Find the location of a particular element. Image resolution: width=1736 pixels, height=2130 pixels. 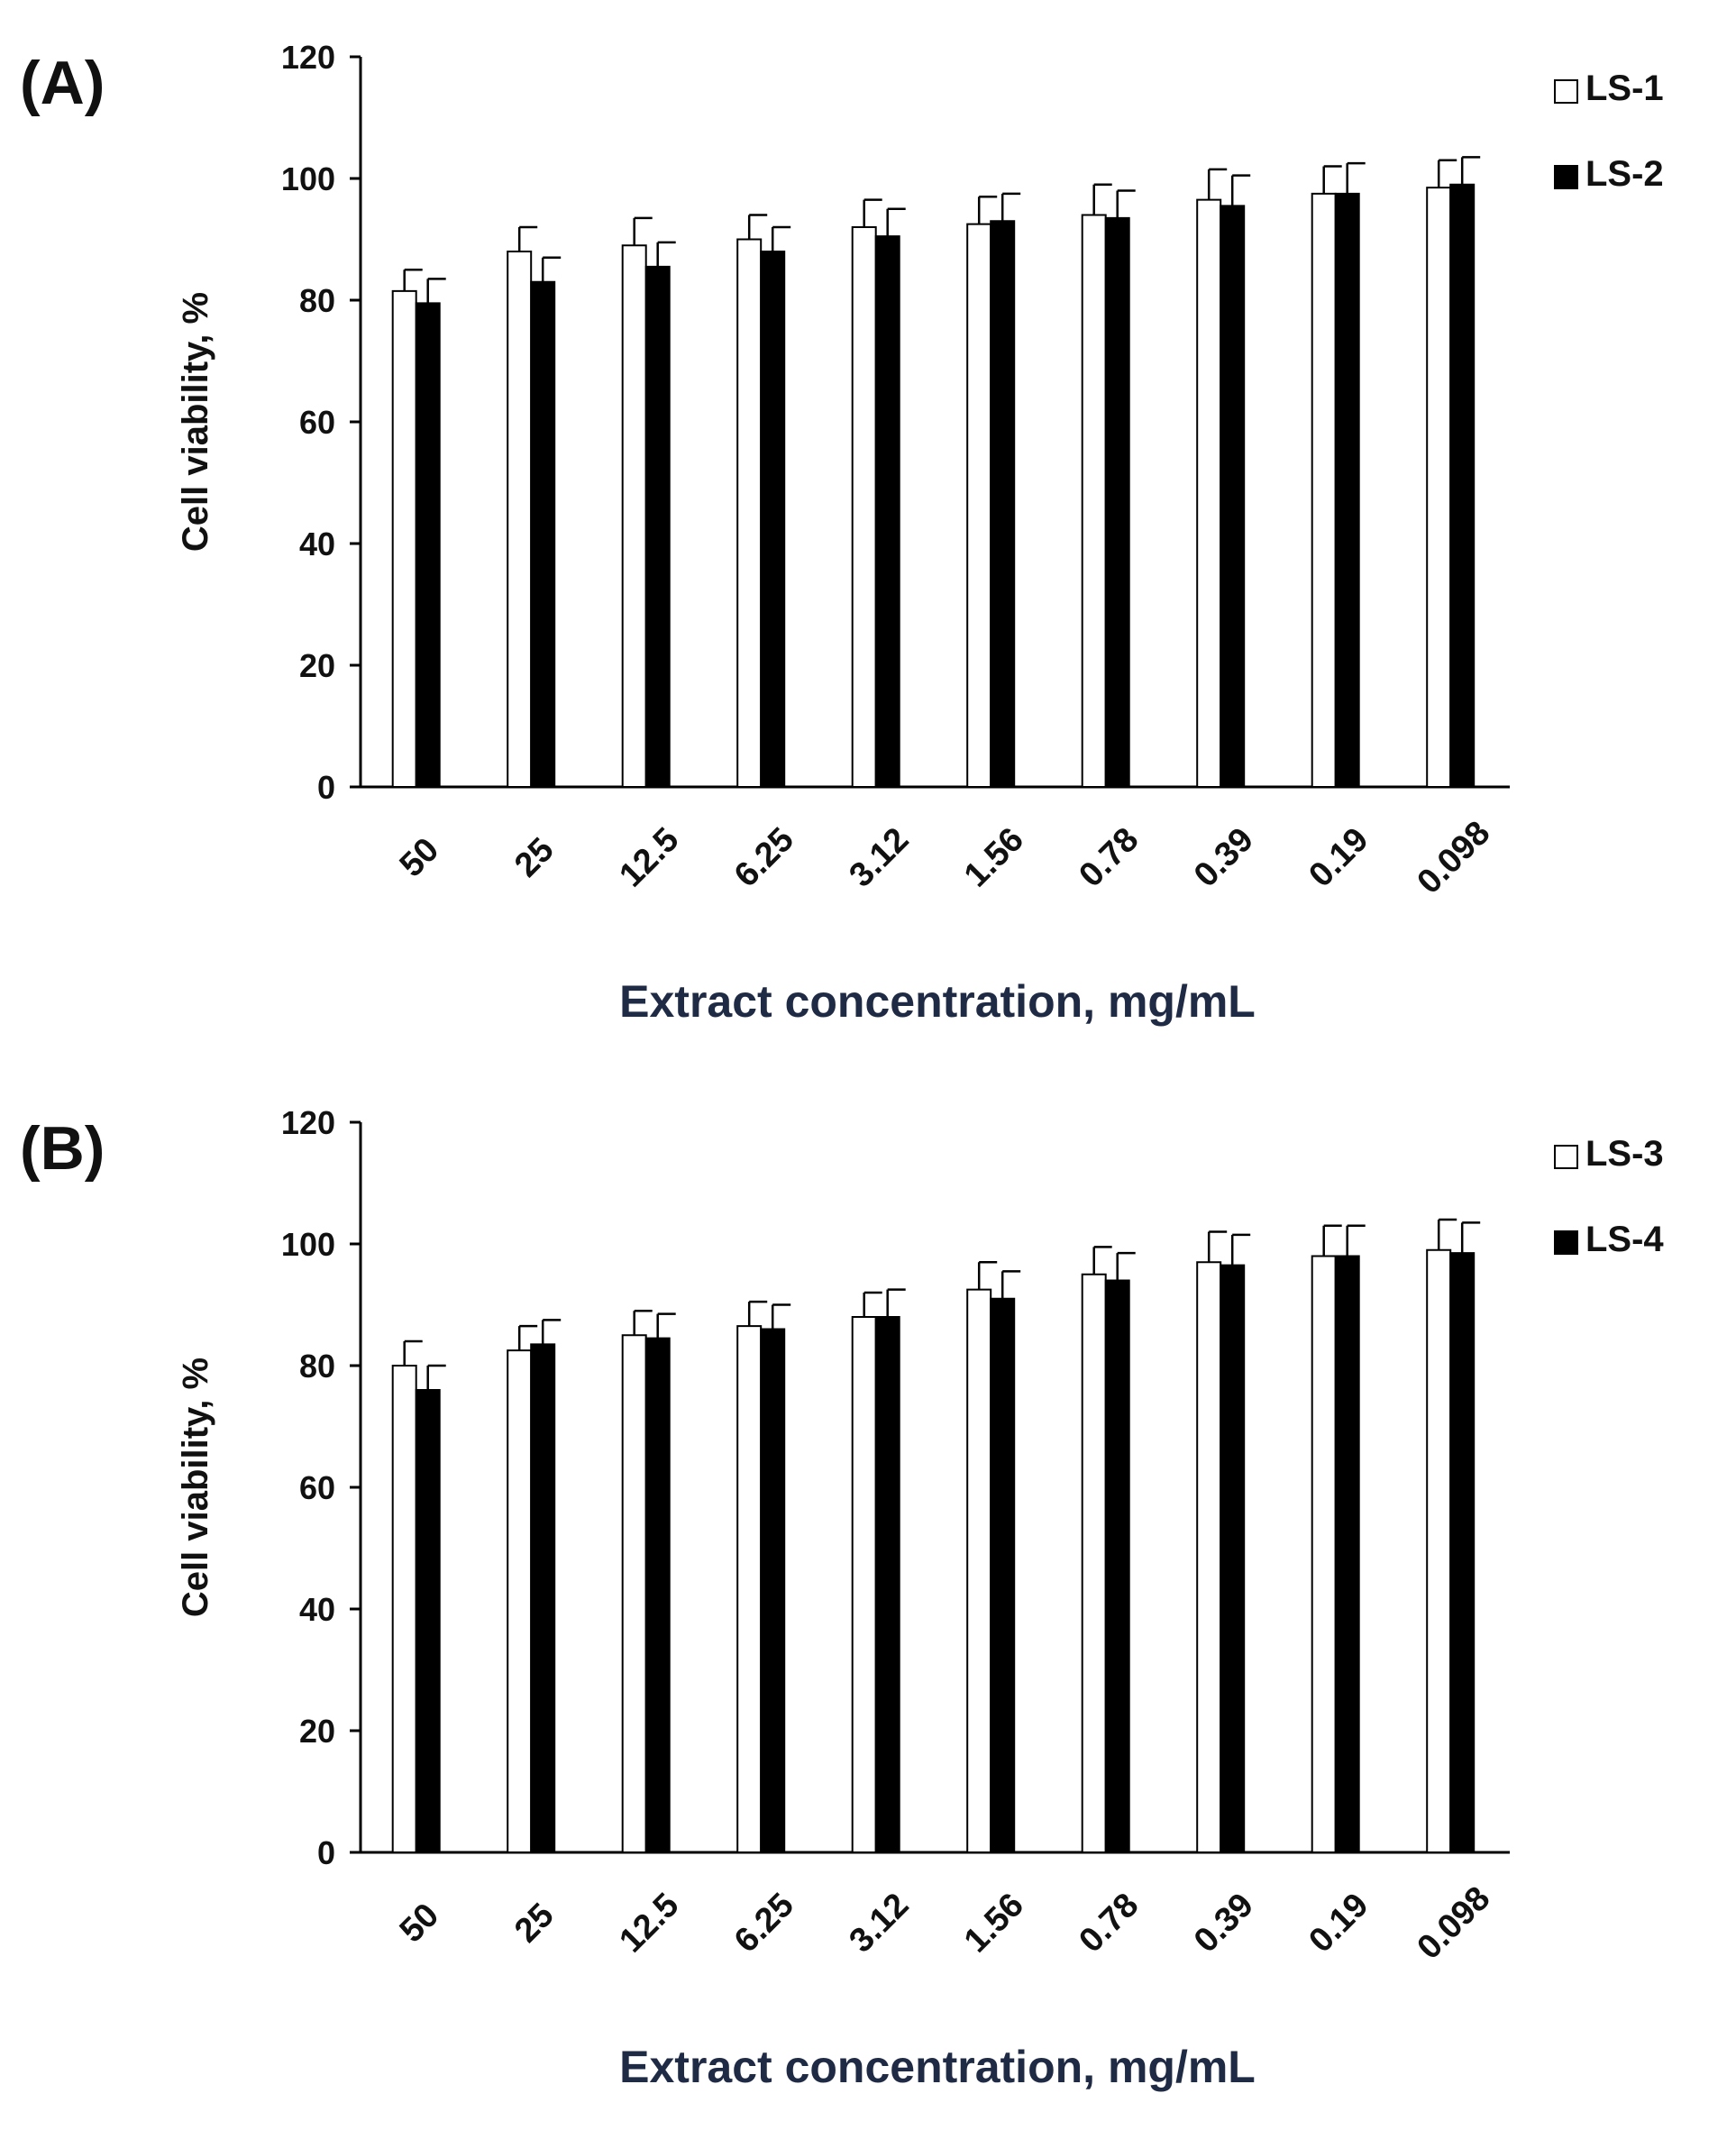

chart-a-category-label: 3.12 is located at coordinates (879, 858).